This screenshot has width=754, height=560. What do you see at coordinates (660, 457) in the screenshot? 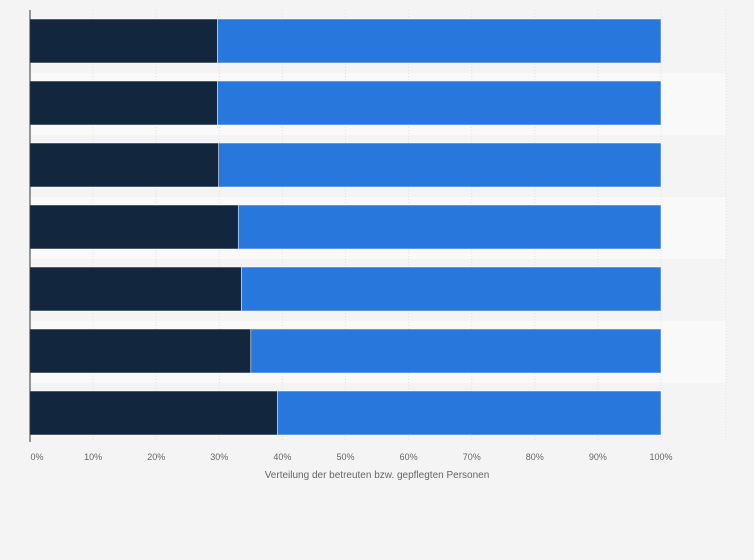
I see `x-tick-label: 100%` at bounding box center [660, 457].